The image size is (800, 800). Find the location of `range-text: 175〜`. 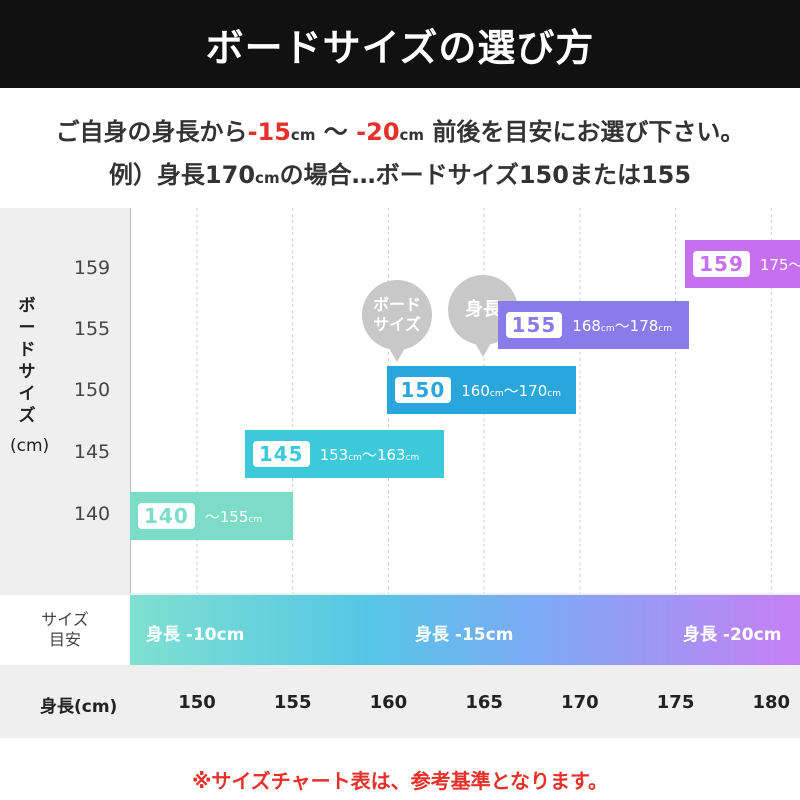

range-text: 175〜 is located at coordinates (779, 264).